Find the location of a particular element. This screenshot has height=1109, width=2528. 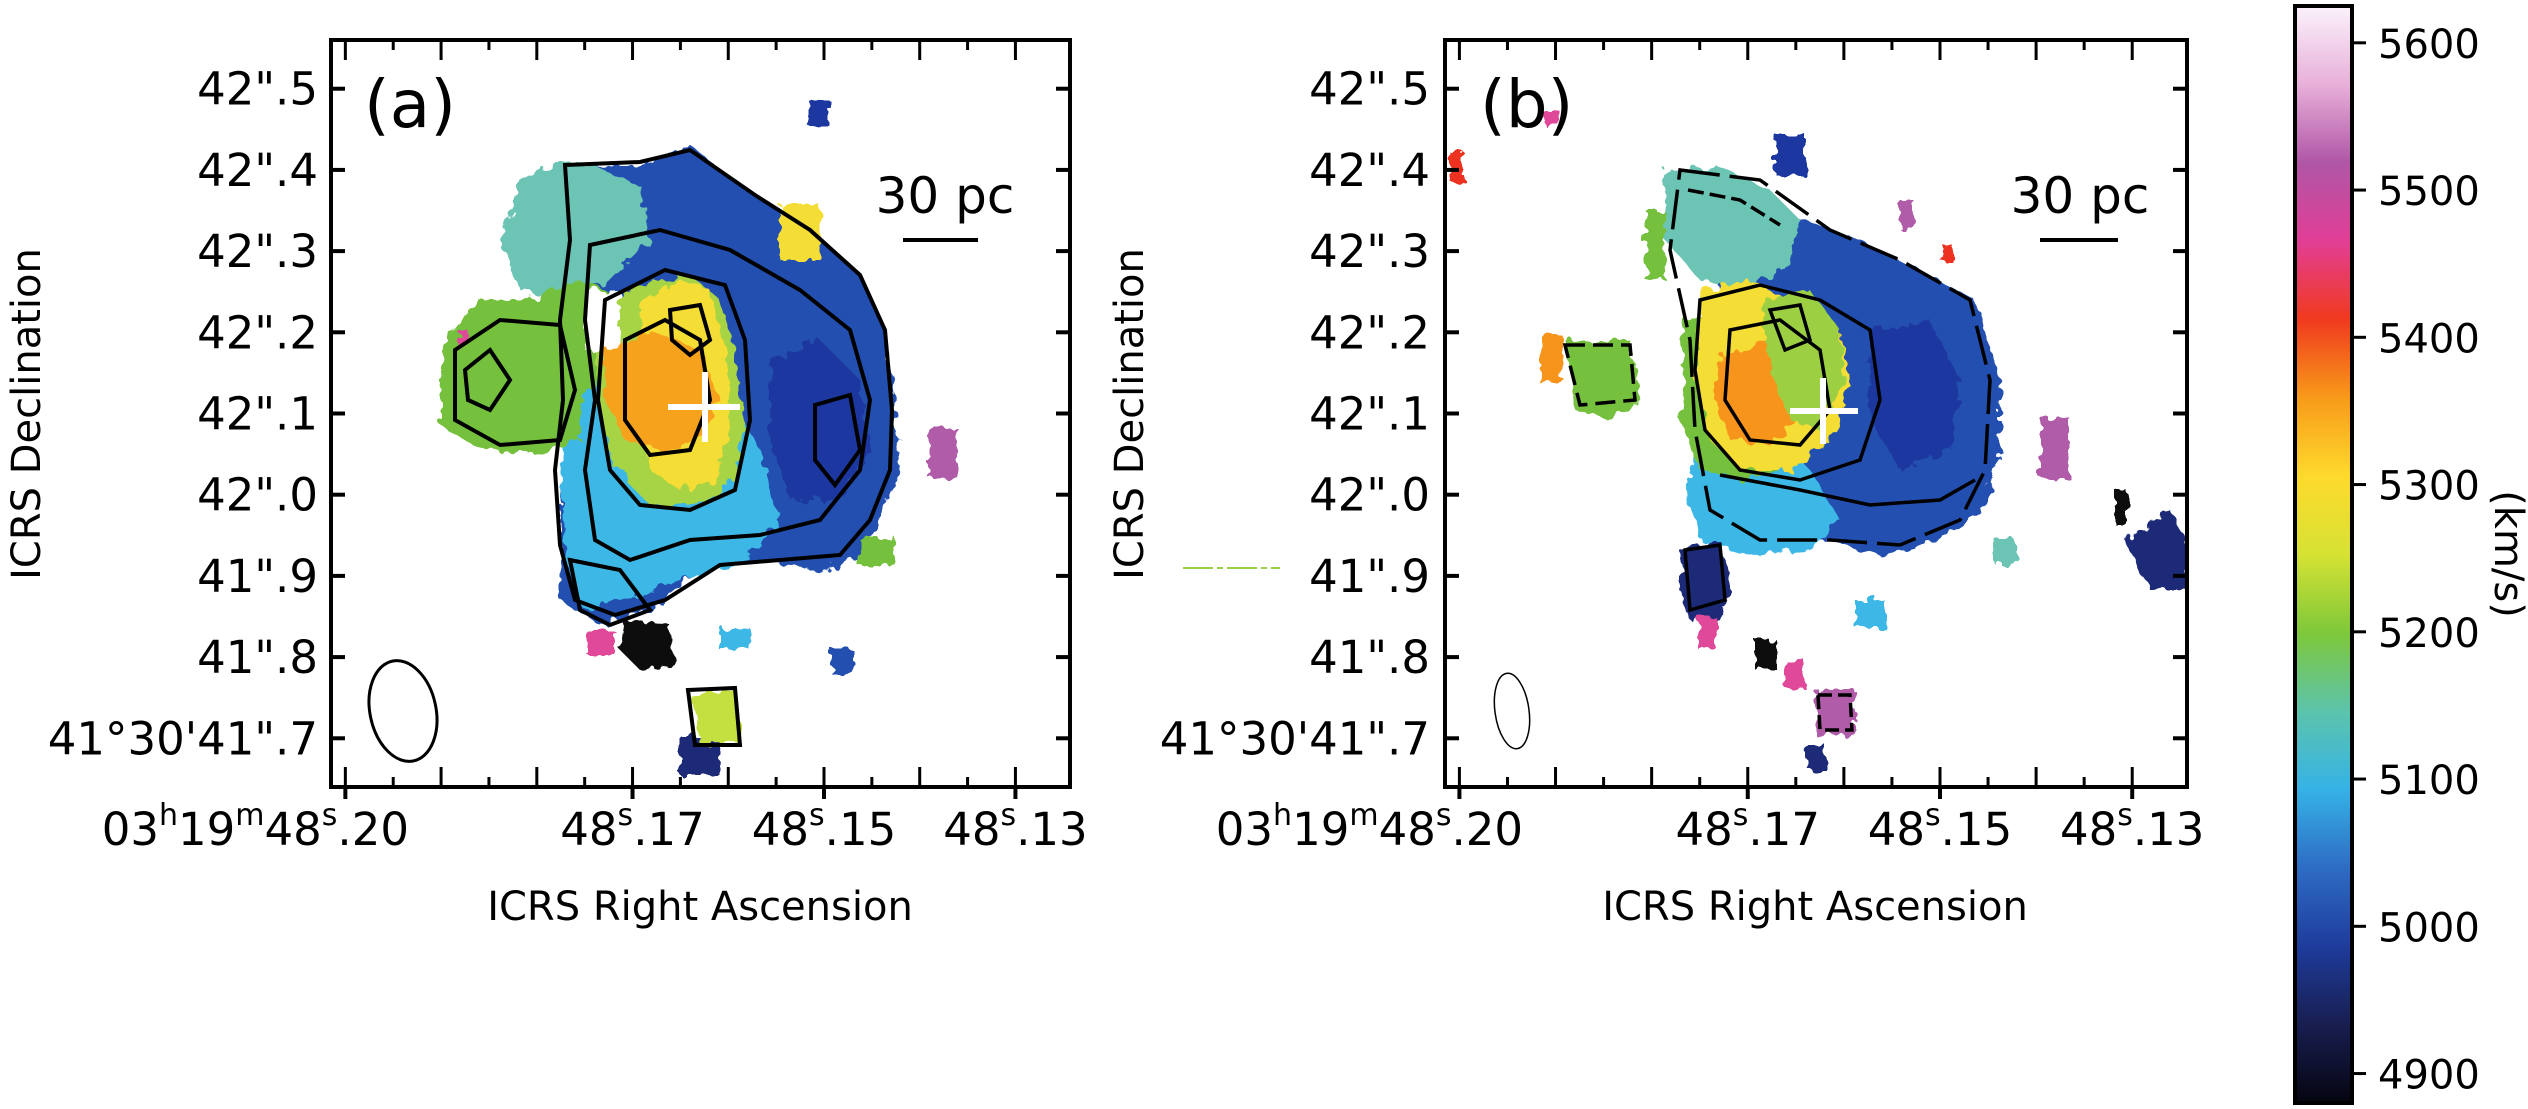

island-navy-right-b is located at coordinates (2156, 550).